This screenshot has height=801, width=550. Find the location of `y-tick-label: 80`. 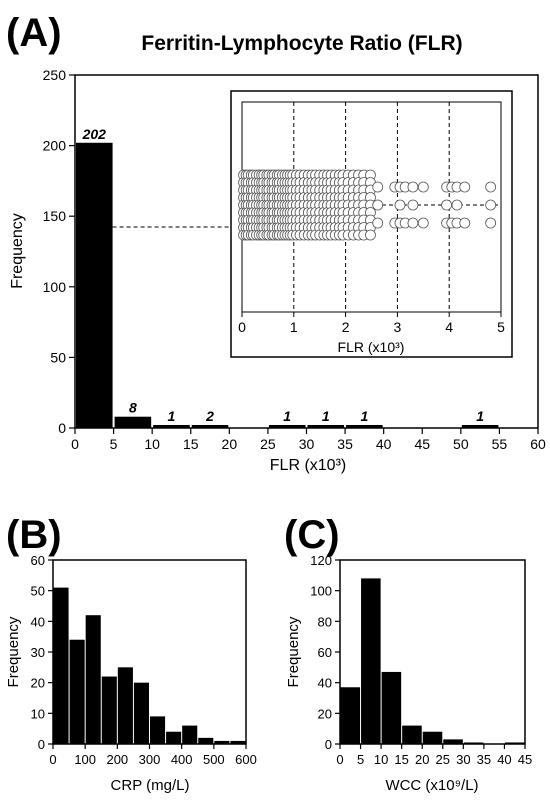

y-tick-label: 80 is located at coordinates (325, 621).